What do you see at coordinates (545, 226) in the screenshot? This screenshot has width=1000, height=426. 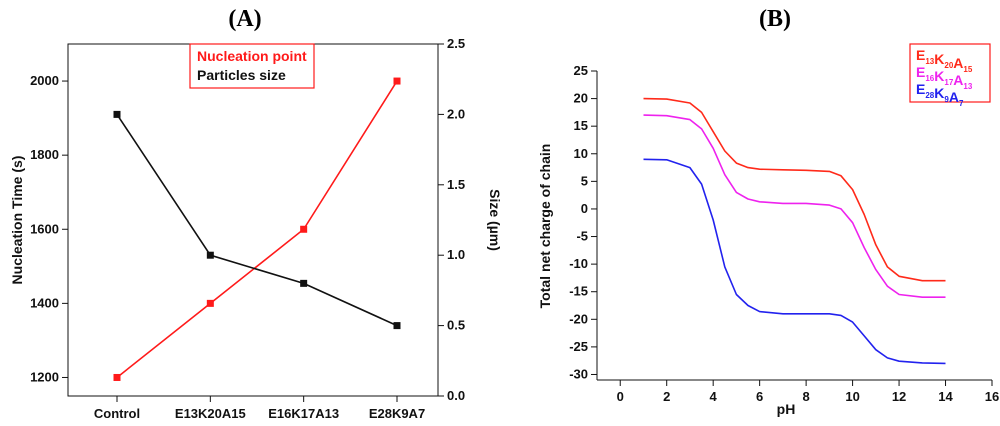 I see `chart-b-ylabel: Total net charge of chain` at bounding box center [545, 226].